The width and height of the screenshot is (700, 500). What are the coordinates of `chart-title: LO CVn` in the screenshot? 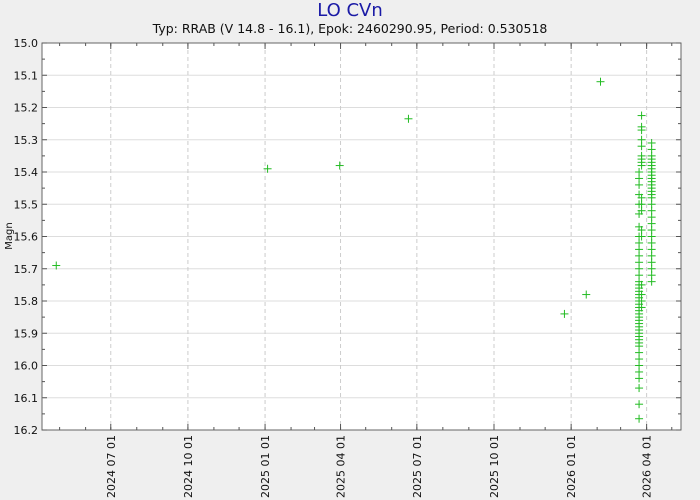 It's located at (350, 10).